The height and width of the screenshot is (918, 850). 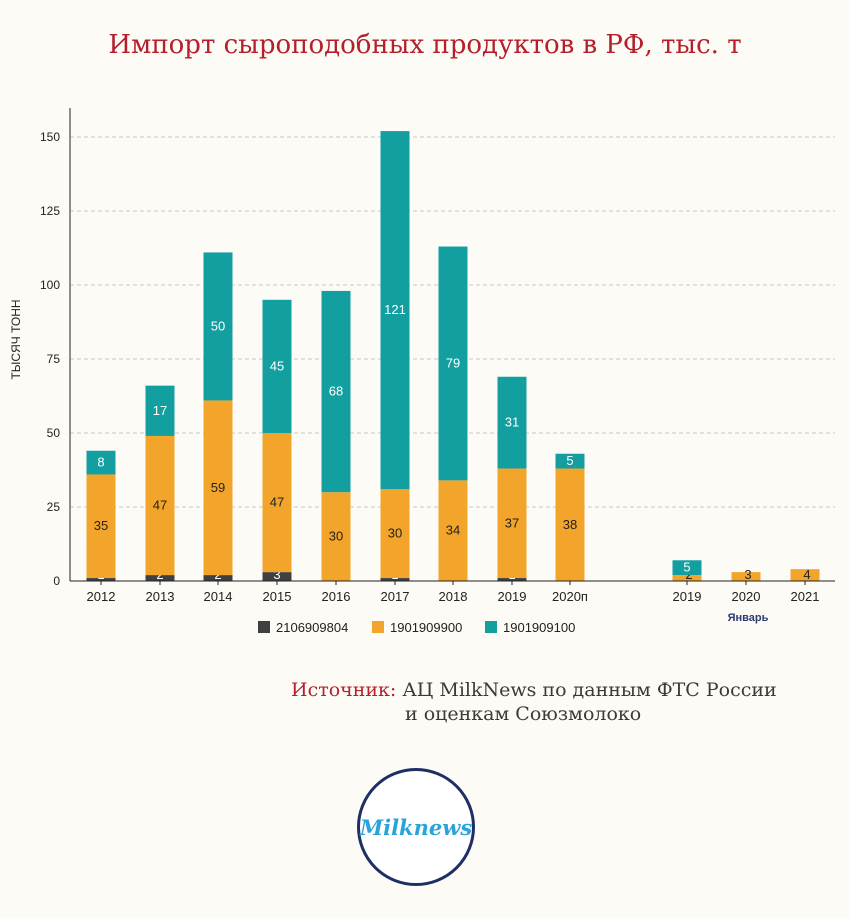 I want to click on data-label: 50, so click(x=218, y=325).